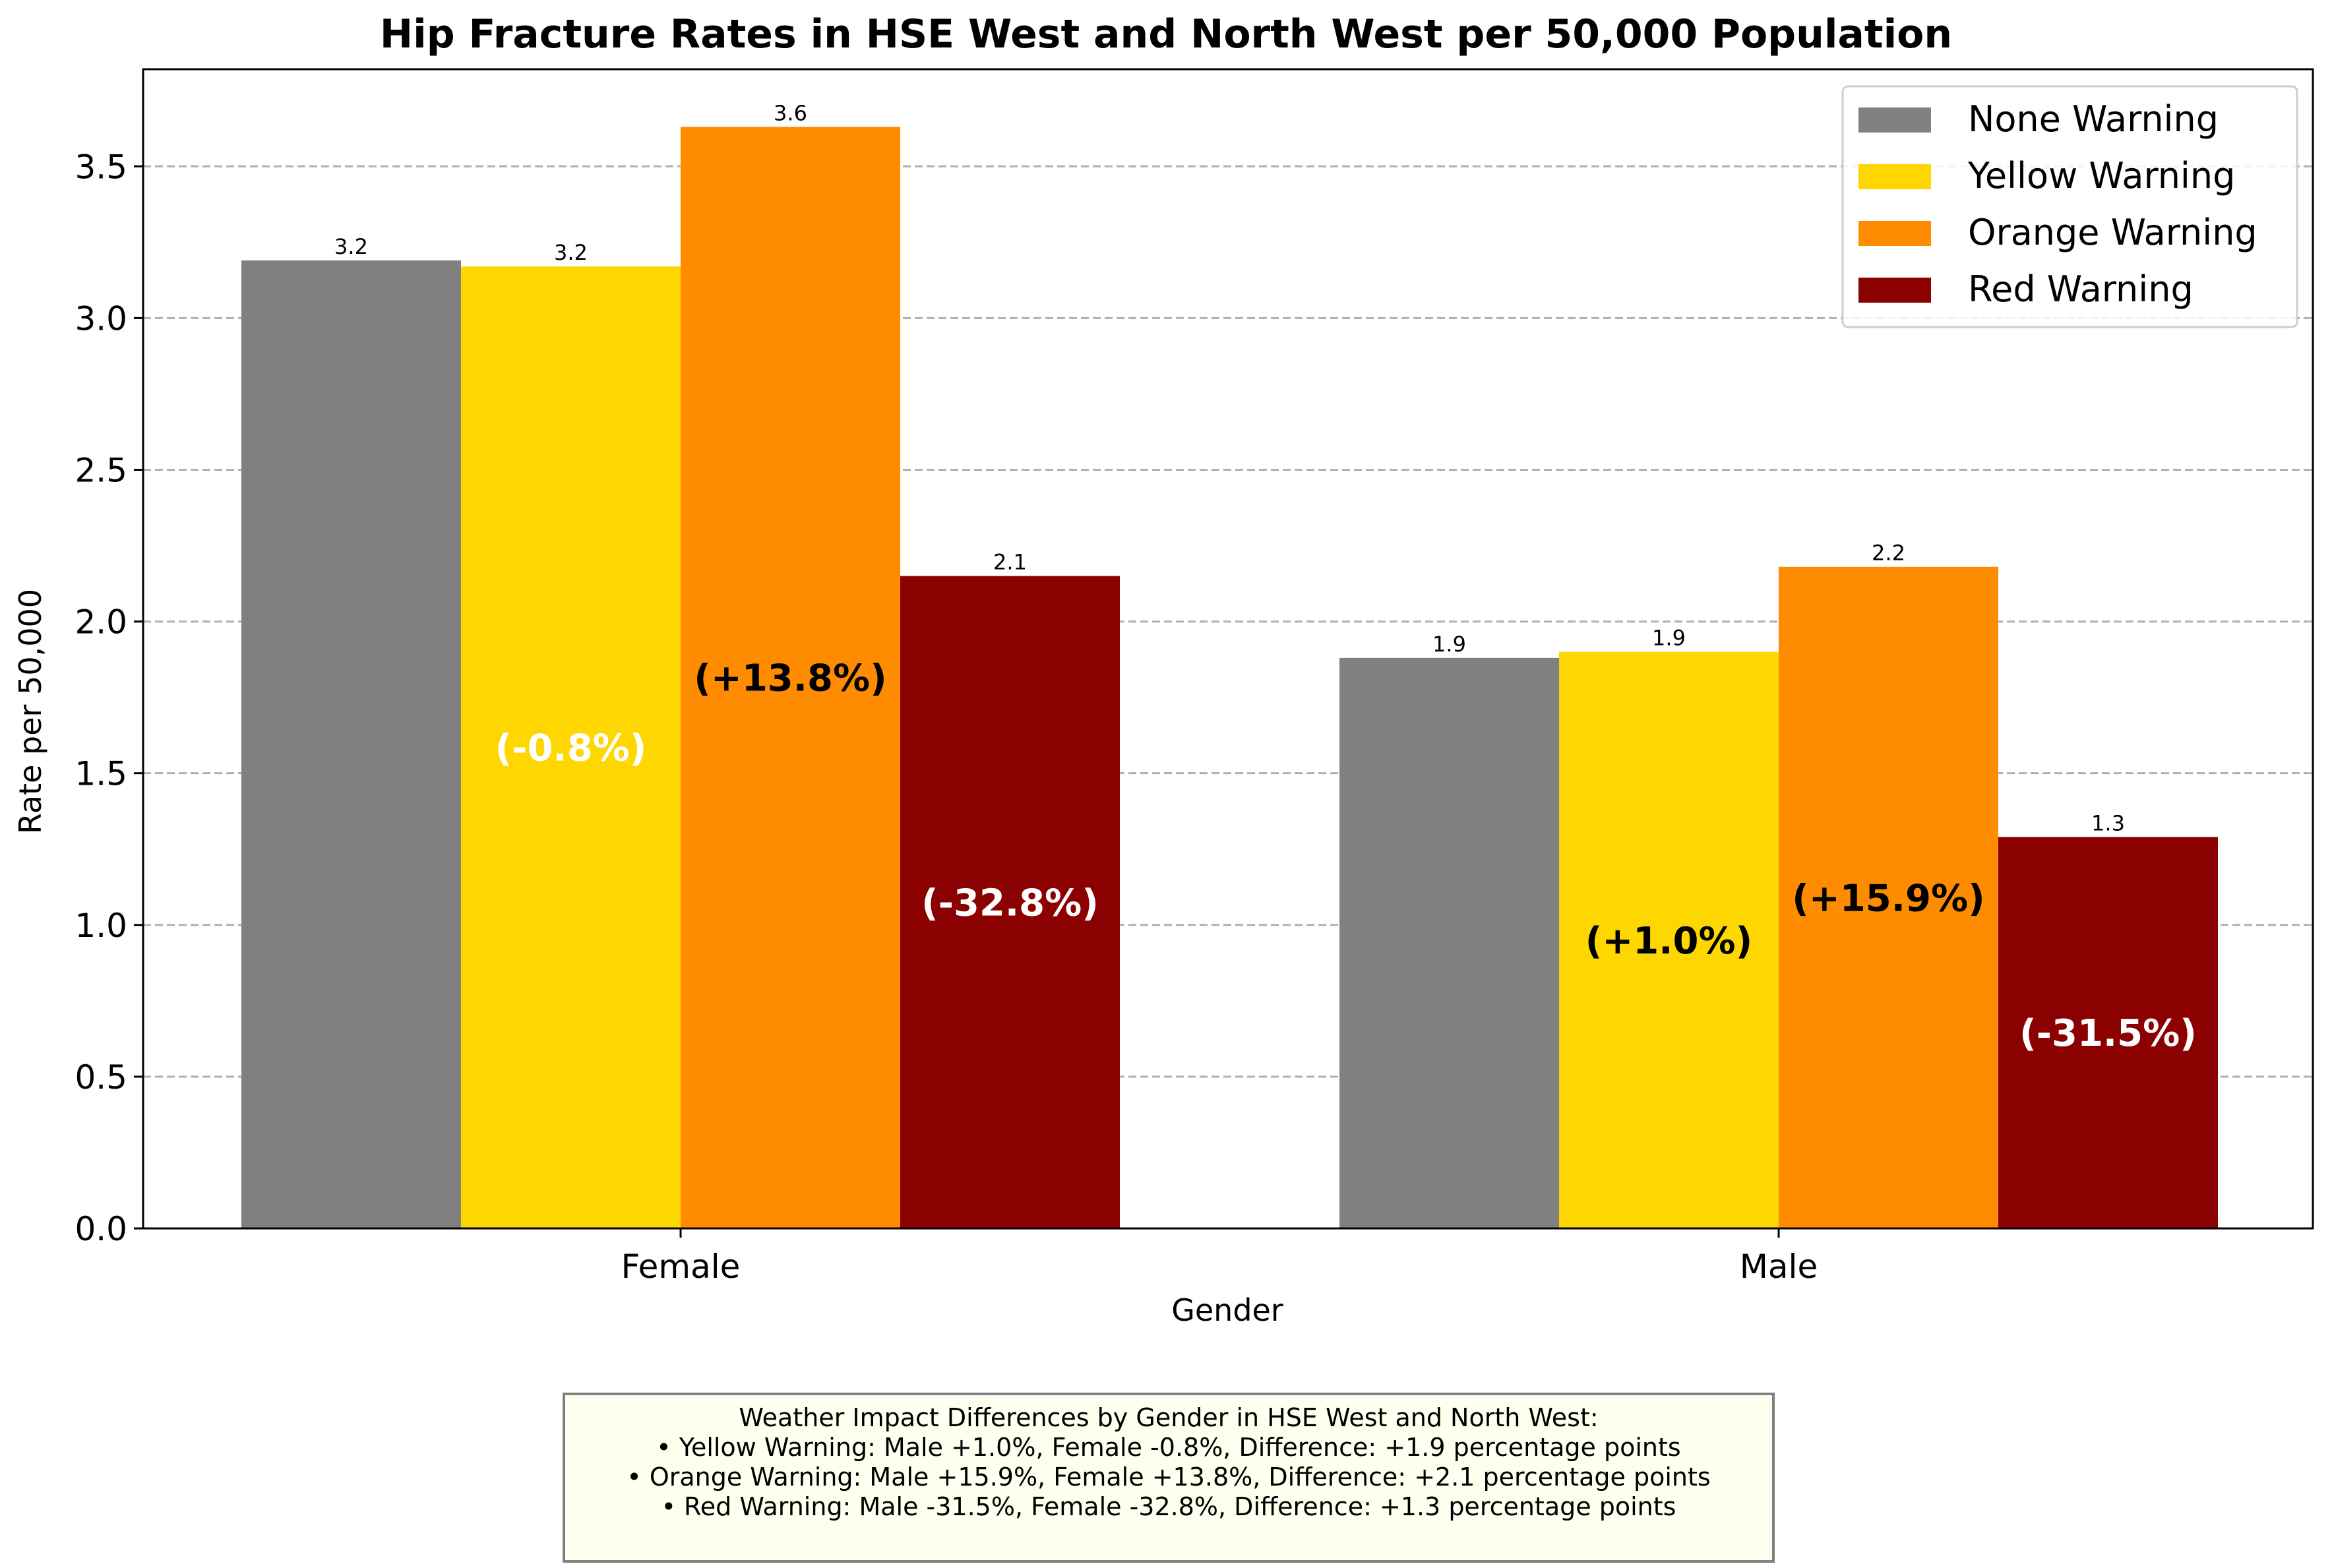 The height and width of the screenshot is (1568, 2332). What do you see at coordinates (101, 318) in the screenshot?
I see `y-tick-label: 3.0` at bounding box center [101, 318].